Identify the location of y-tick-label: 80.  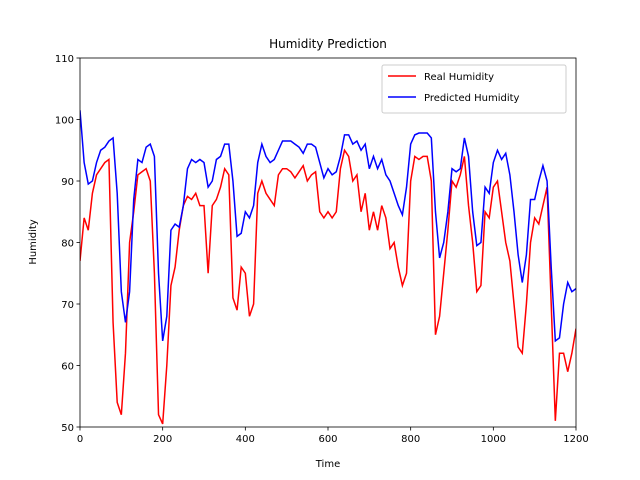
(67, 244).